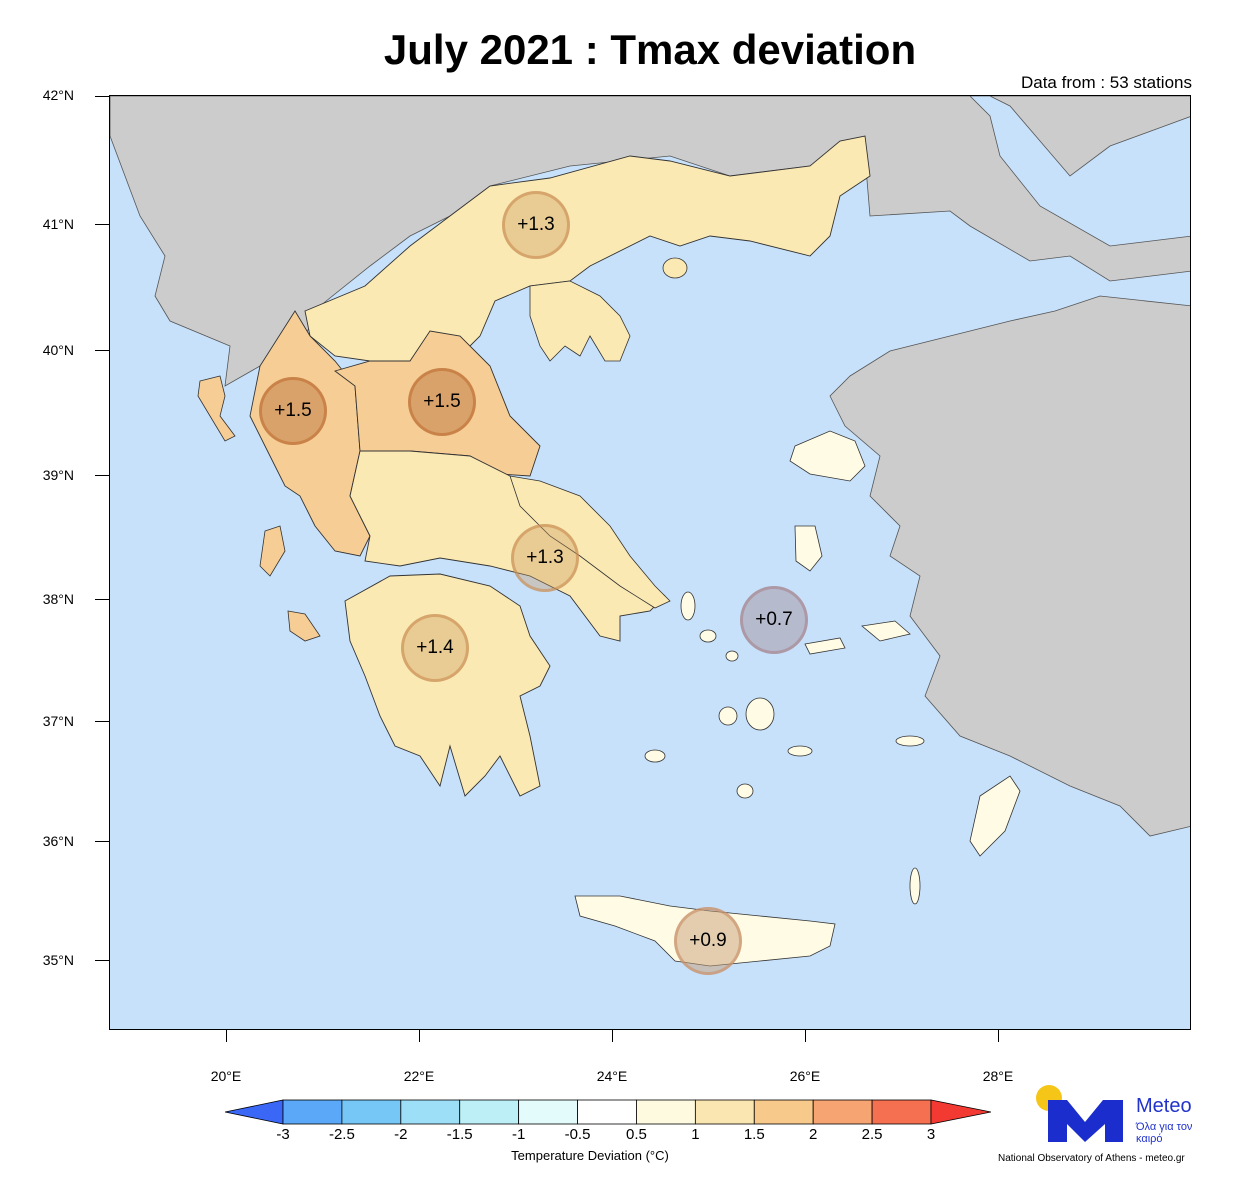  I want to click on lat-label: 39°N, so click(58, 475).